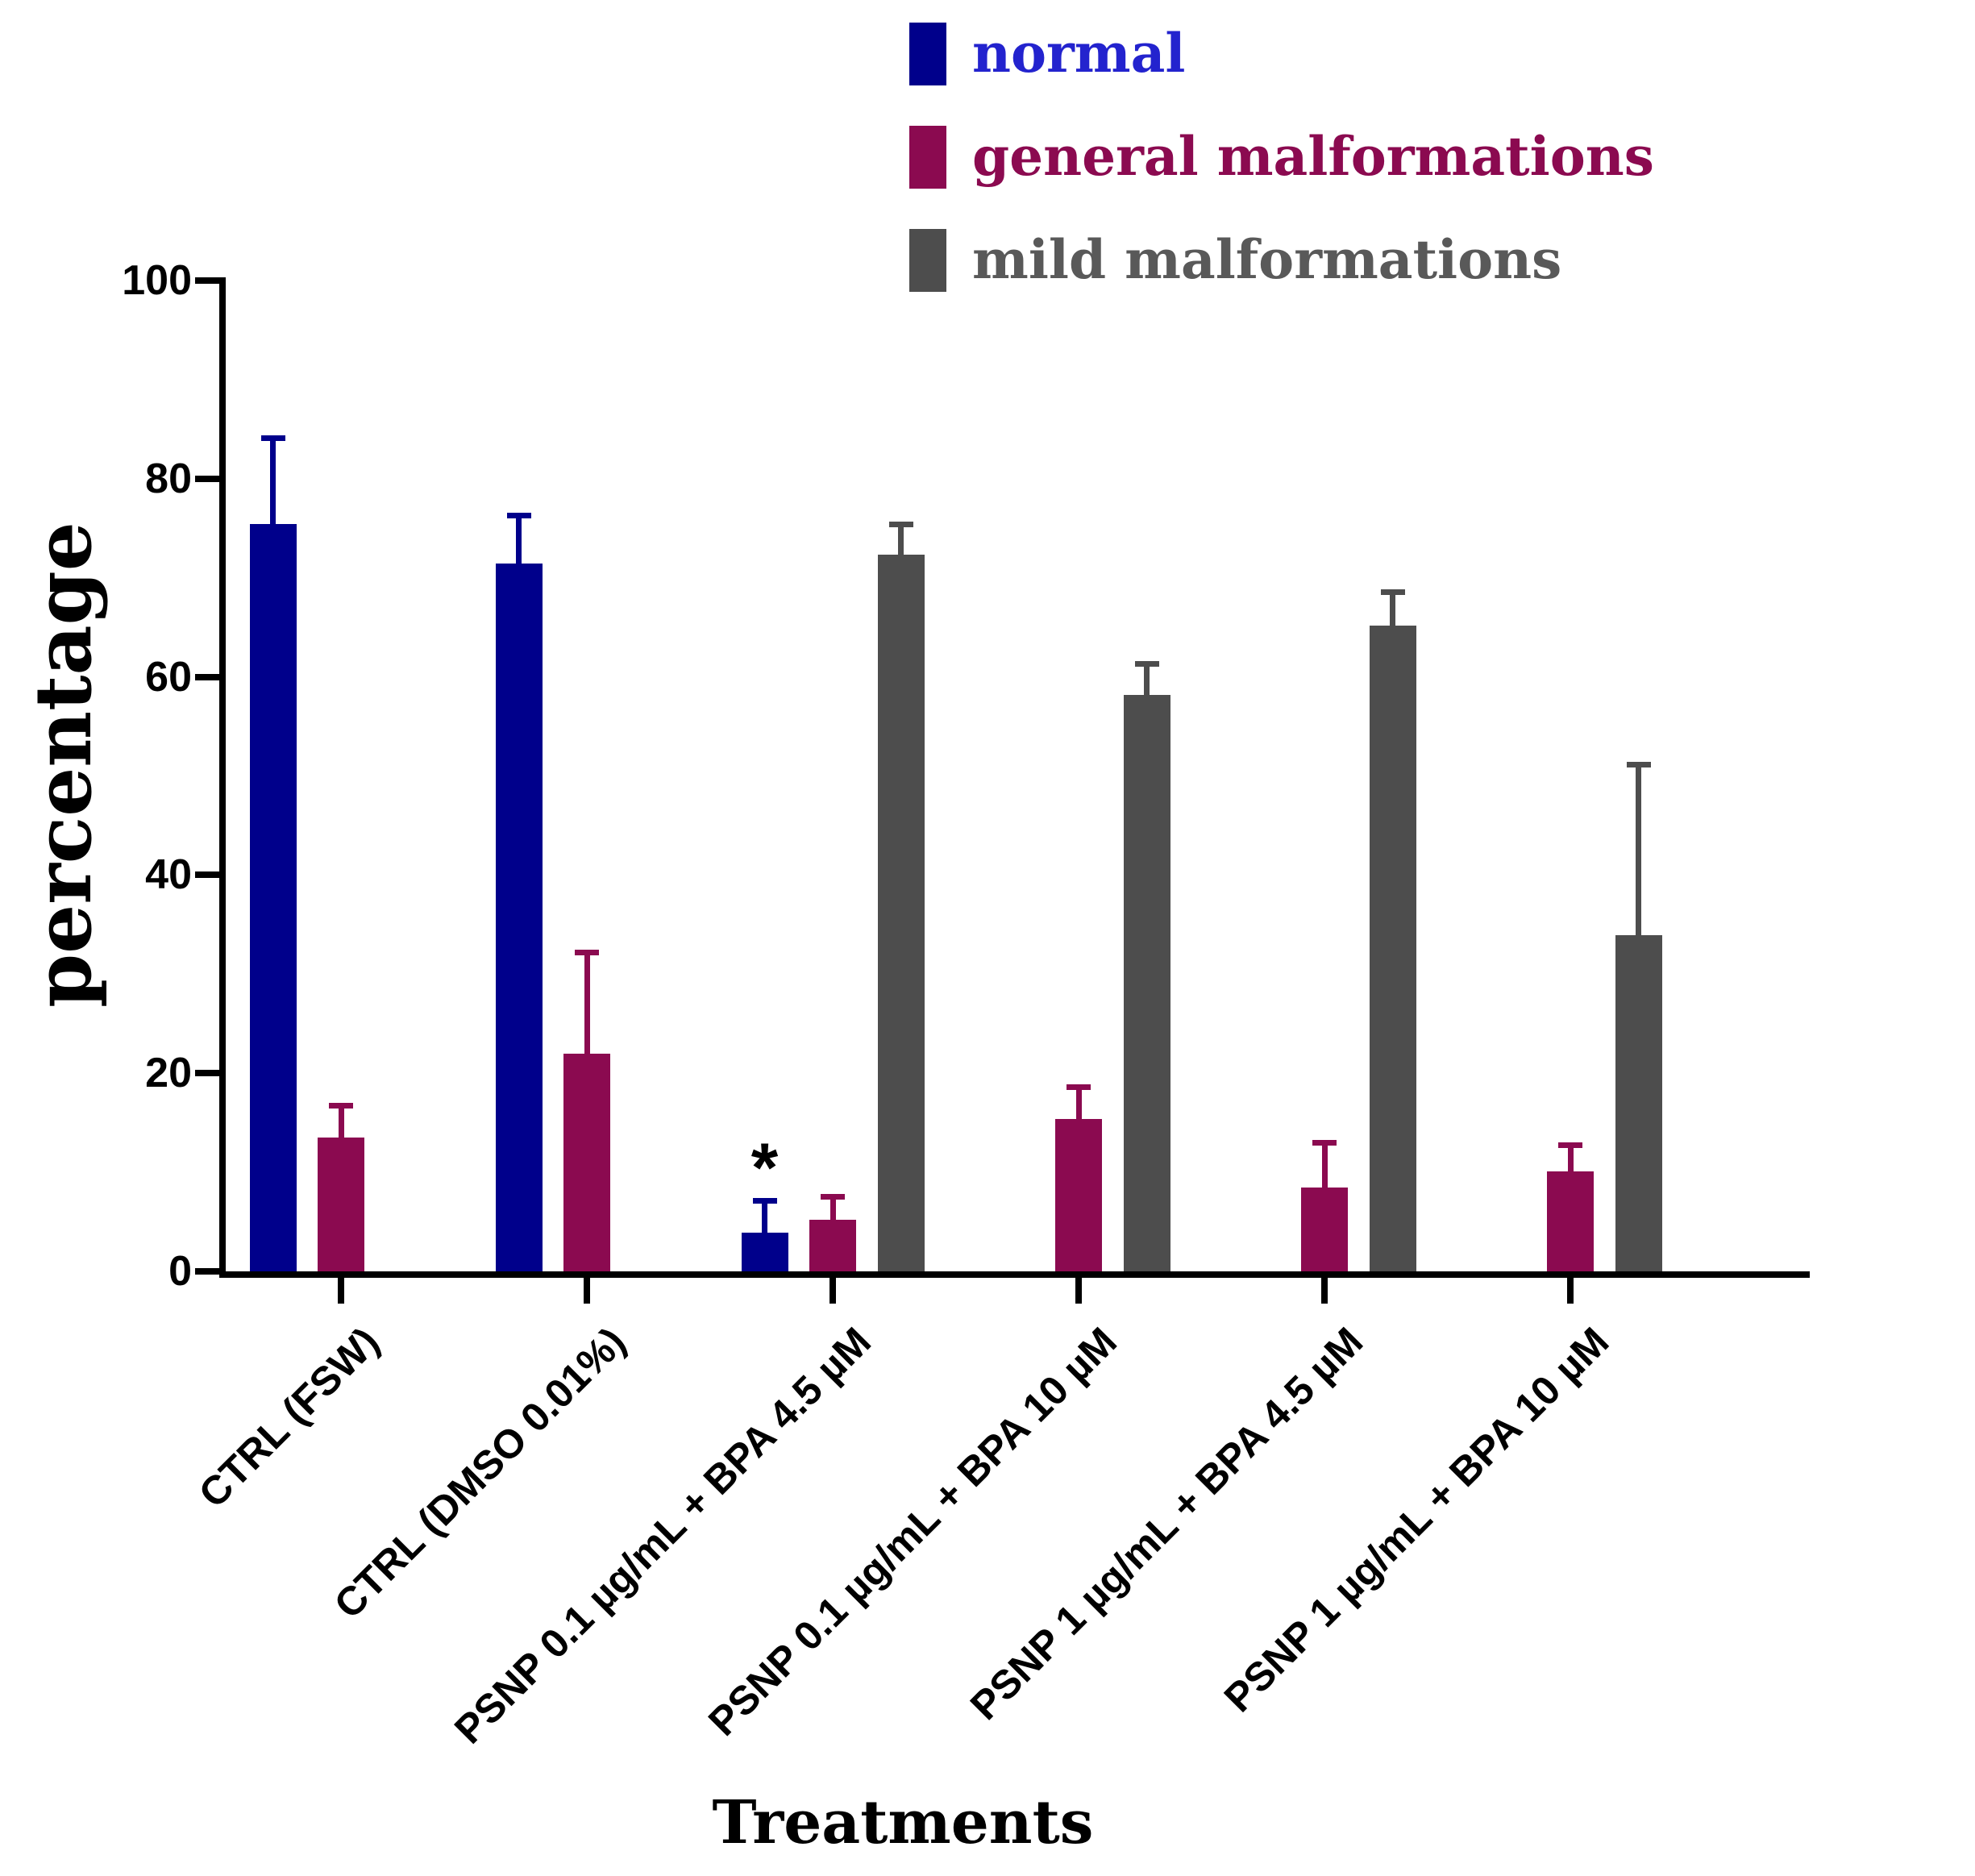  I want to click on y-tick-label-80: 80, so click(168, 478).